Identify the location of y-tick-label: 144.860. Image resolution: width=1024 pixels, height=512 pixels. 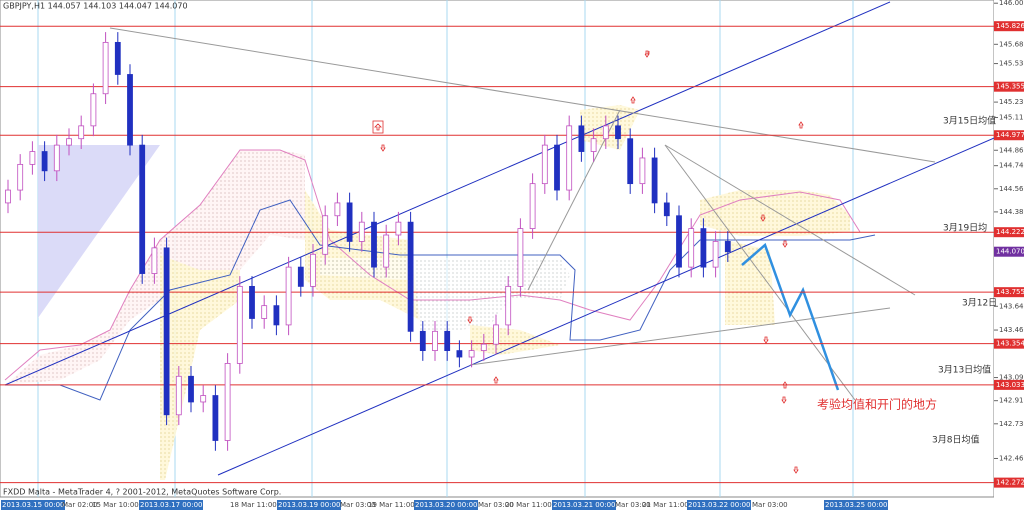
(1011, 150).